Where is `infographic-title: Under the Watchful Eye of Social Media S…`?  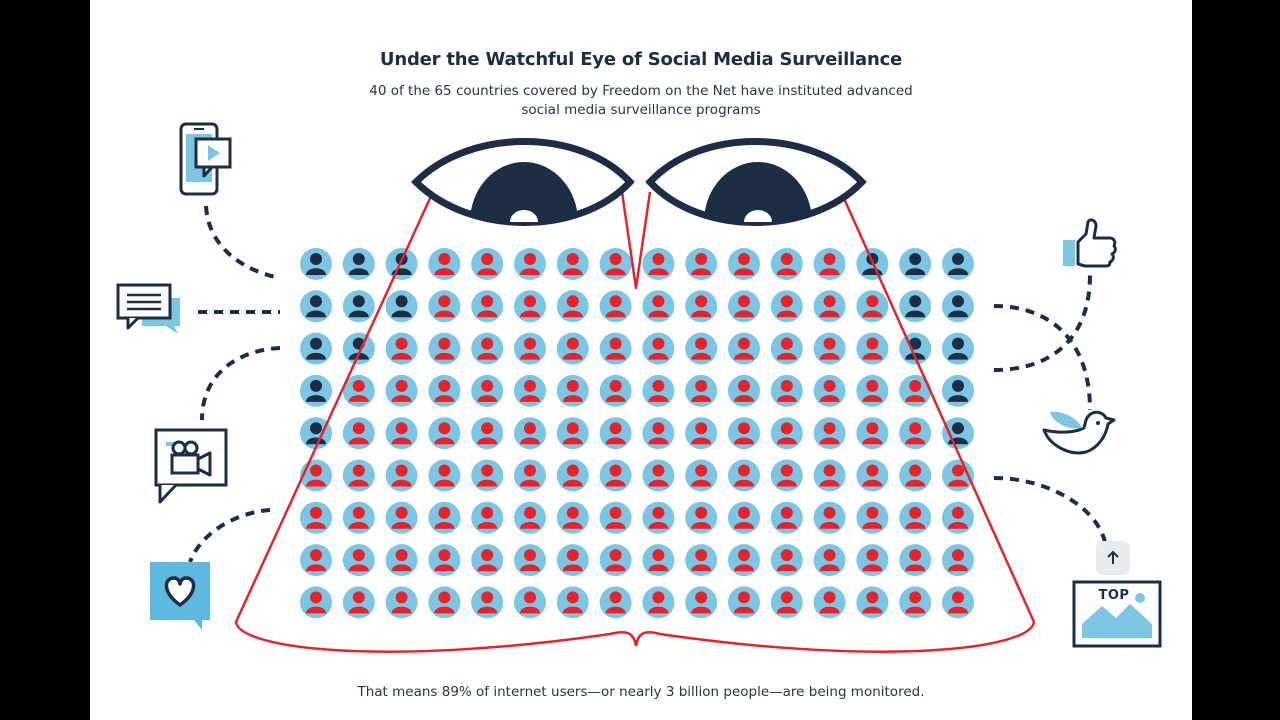
infographic-title: Under the Watchful Eye of Social Media S… is located at coordinates (641, 59).